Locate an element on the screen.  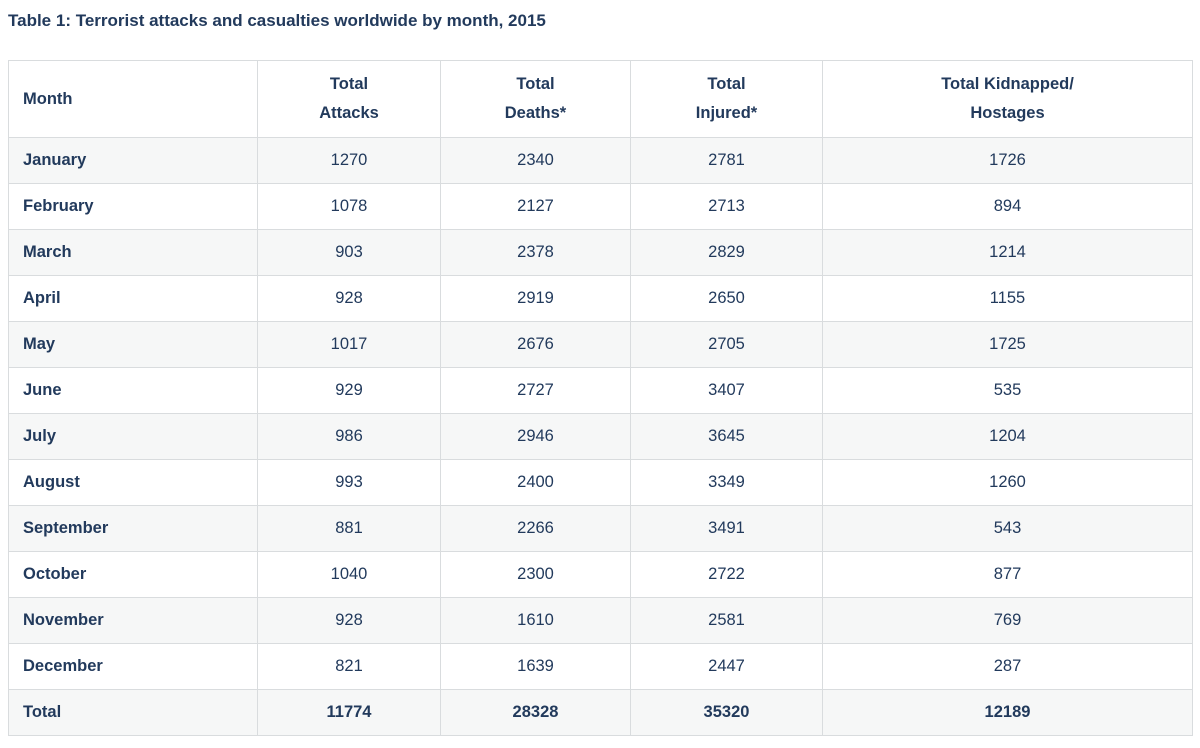
table-row-august: August 993 2400 3349 1260 is located at coordinates (600, 482).